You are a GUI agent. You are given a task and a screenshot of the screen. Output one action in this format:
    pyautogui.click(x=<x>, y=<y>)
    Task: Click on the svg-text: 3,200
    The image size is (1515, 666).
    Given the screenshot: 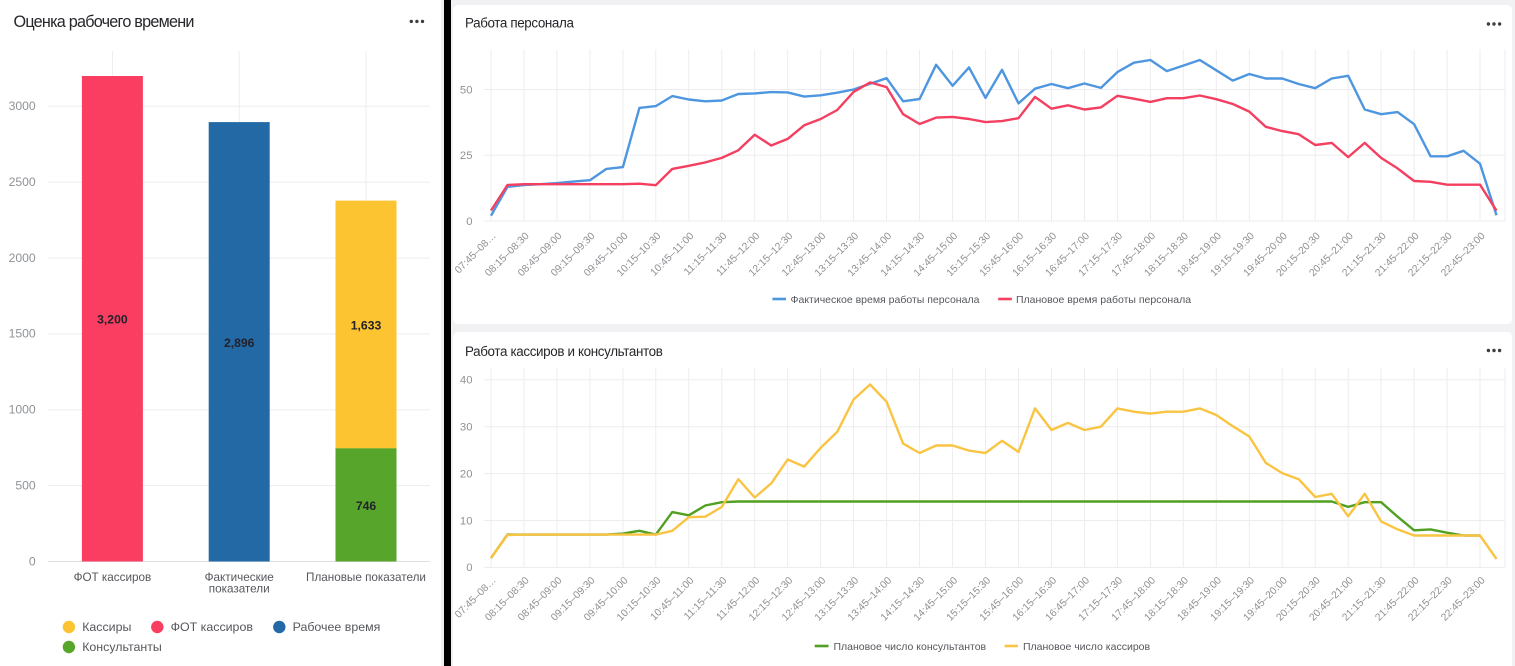 What is the action you would take?
    pyautogui.click(x=112, y=320)
    